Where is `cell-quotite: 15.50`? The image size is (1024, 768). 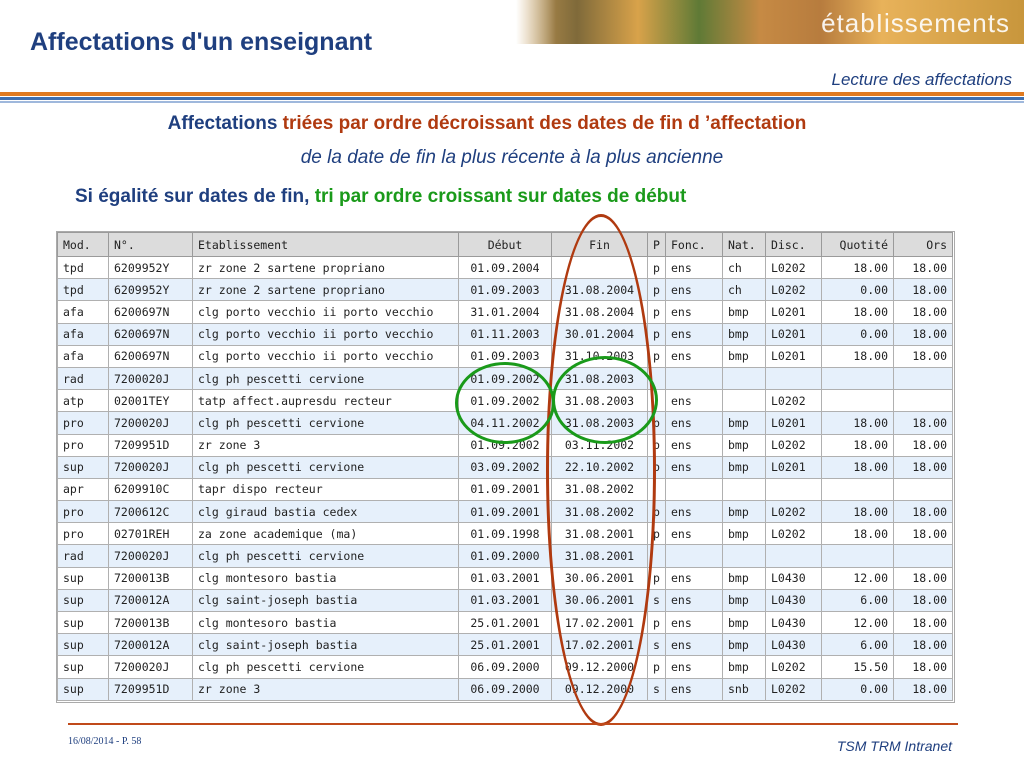
cell-quotite: 15.50 is located at coordinates (857, 667).